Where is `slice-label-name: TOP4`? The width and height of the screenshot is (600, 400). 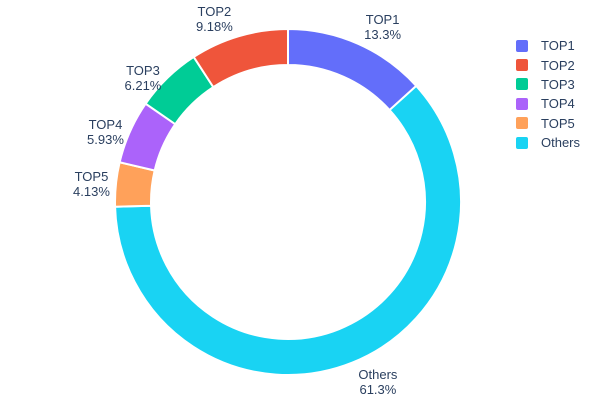
slice-label-name: TOP4 is located at coordinates (105, 124).